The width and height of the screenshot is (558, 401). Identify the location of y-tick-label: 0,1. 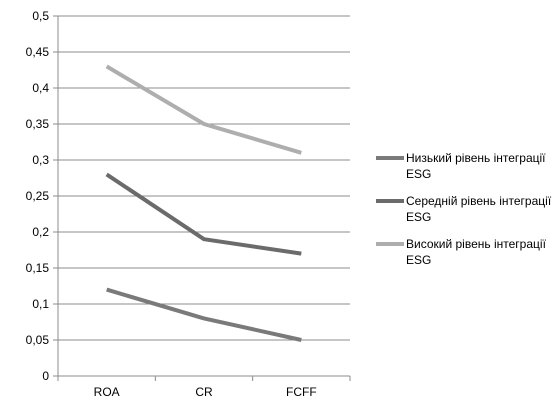
(40, 304).